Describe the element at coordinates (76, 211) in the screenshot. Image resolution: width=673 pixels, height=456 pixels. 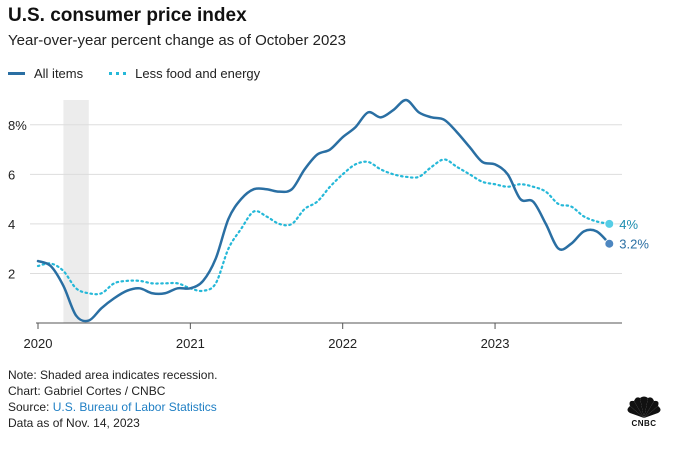
I see `recession-band` at that location.